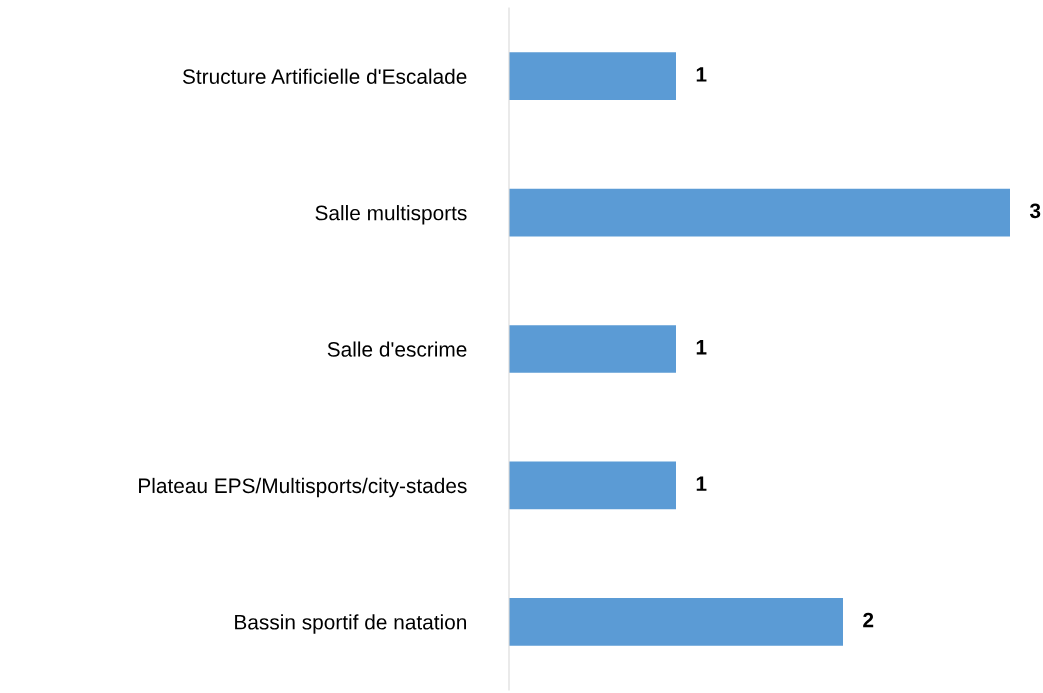 Image resolution: width=1043 pixels, height=693 pixels. Describe the element at coordinates (868, 620) in the screenshot. I see `data-label: 2` at that location.